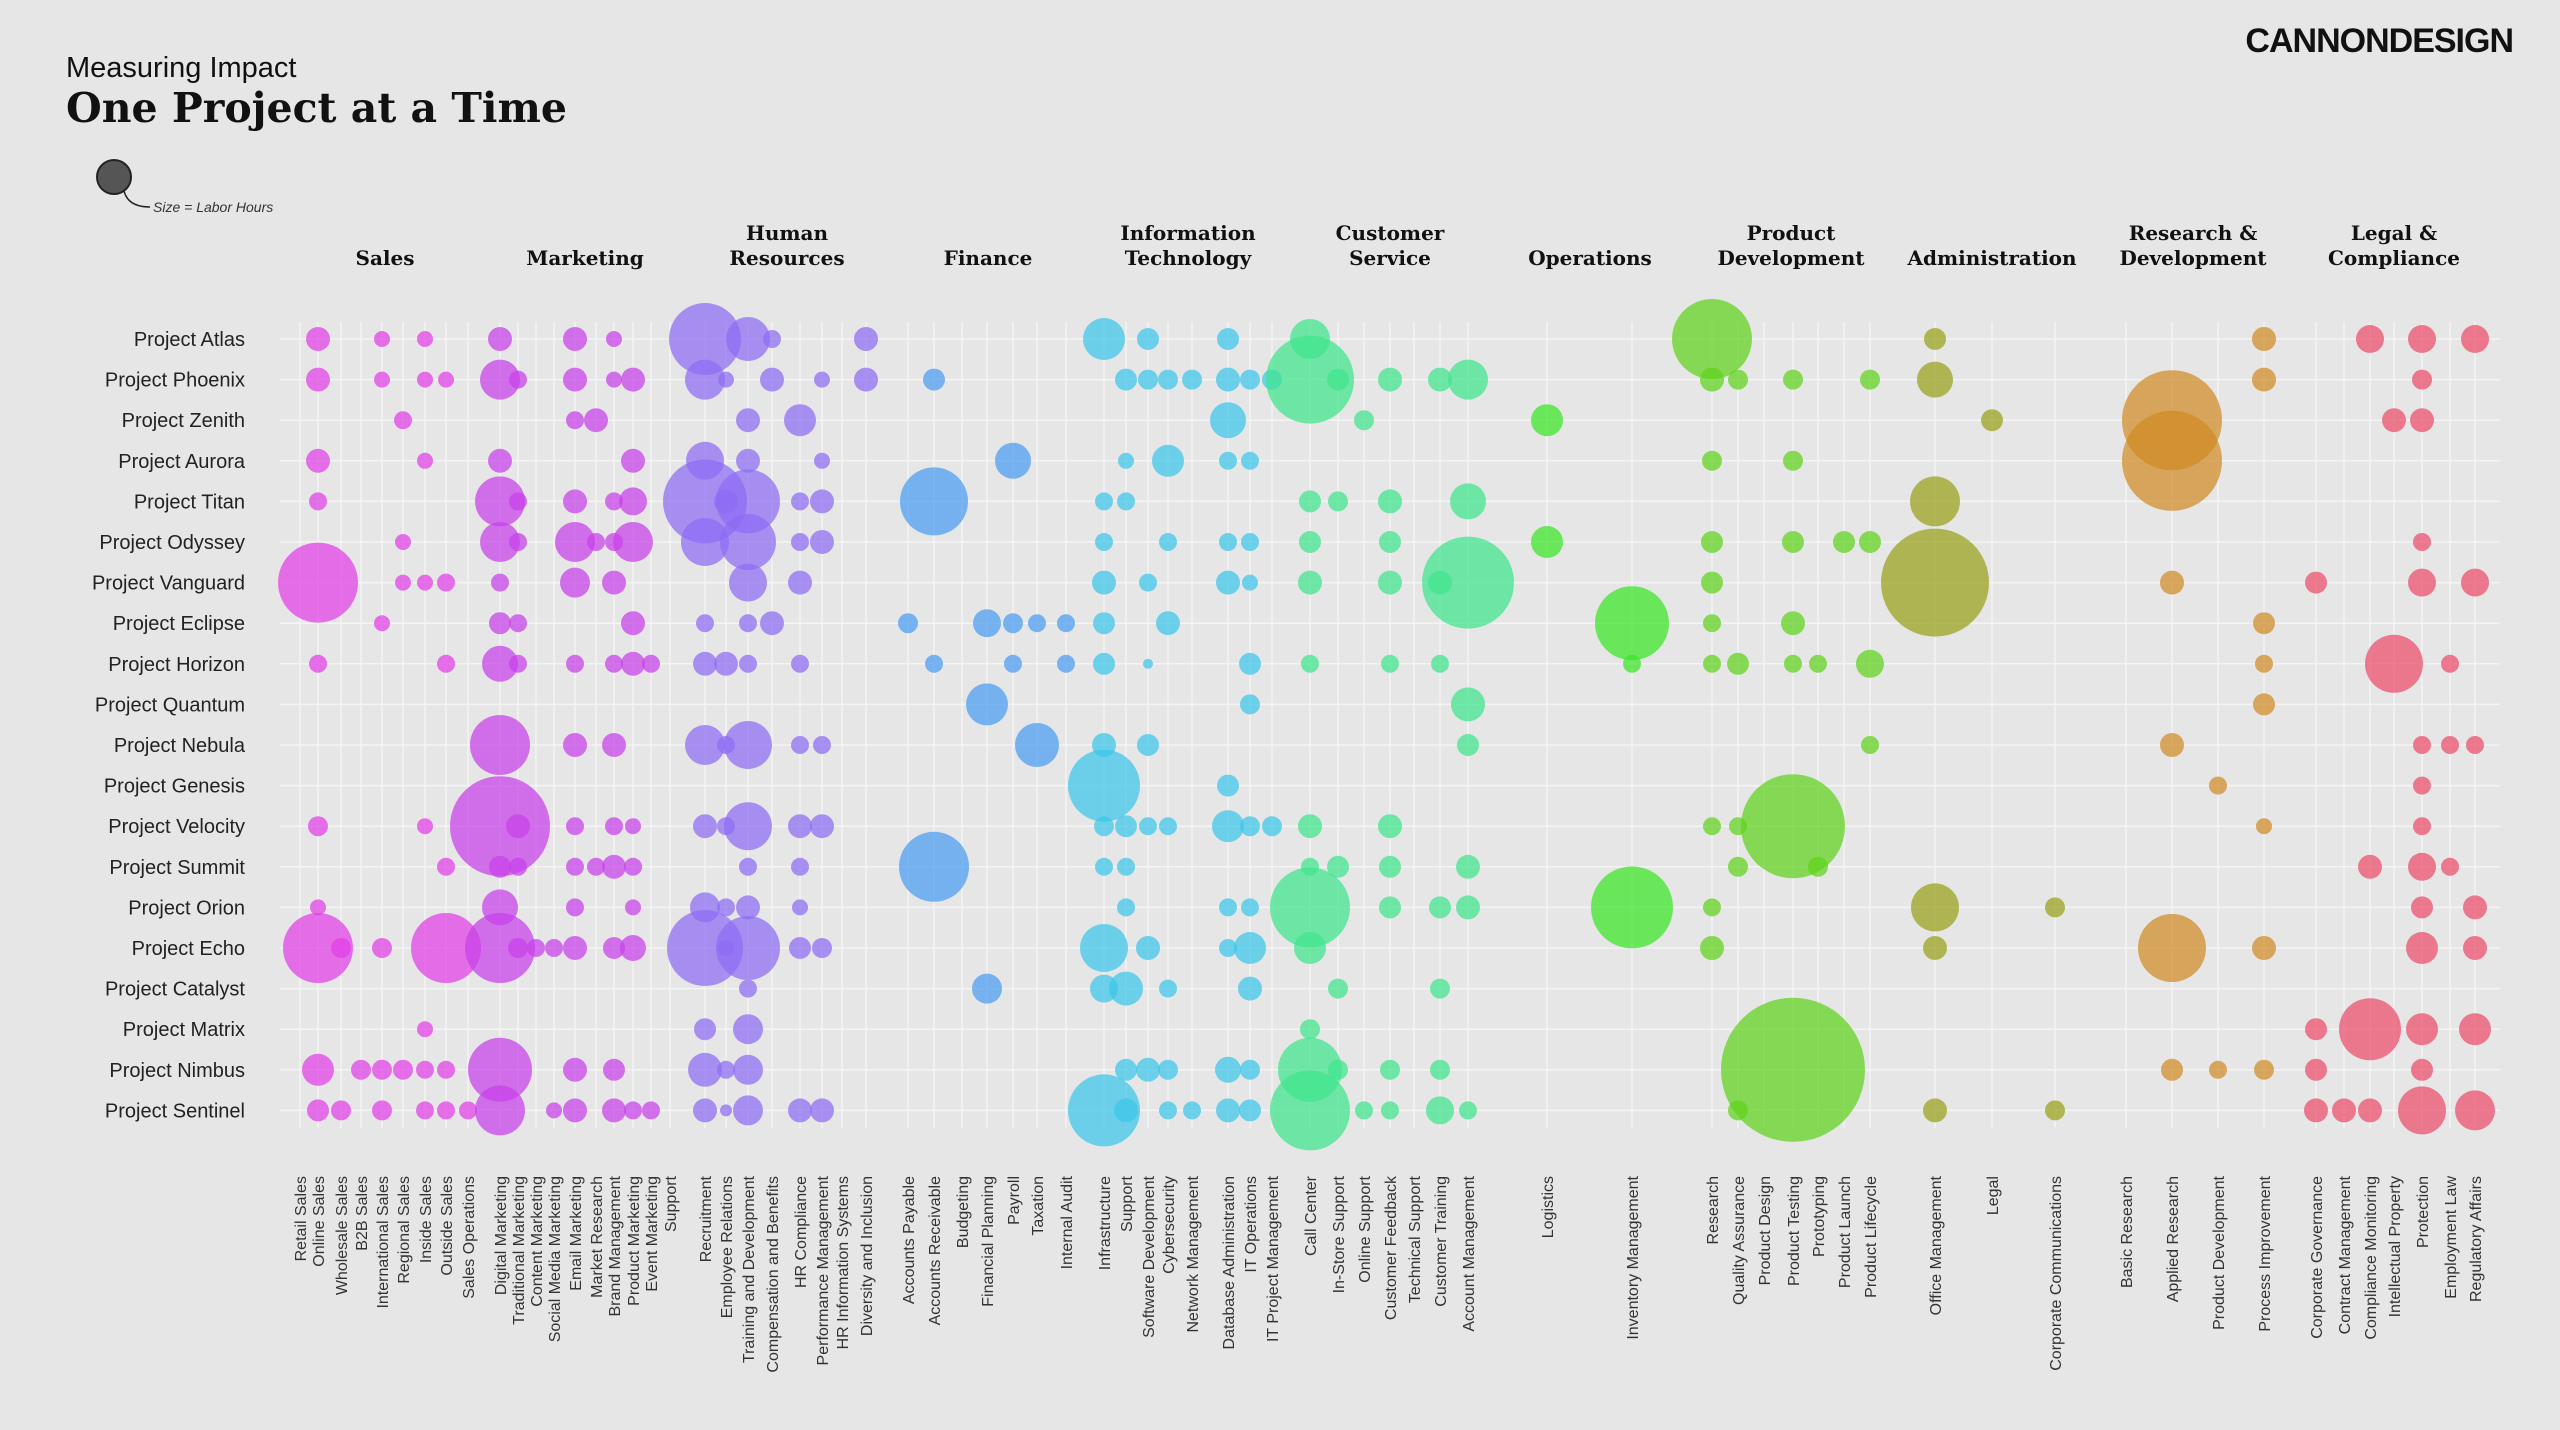  What do you see at coordinates (1365, 1228) in the screenshot?
I see `function-label: Online Support` at bounding box center [1365, 1228].